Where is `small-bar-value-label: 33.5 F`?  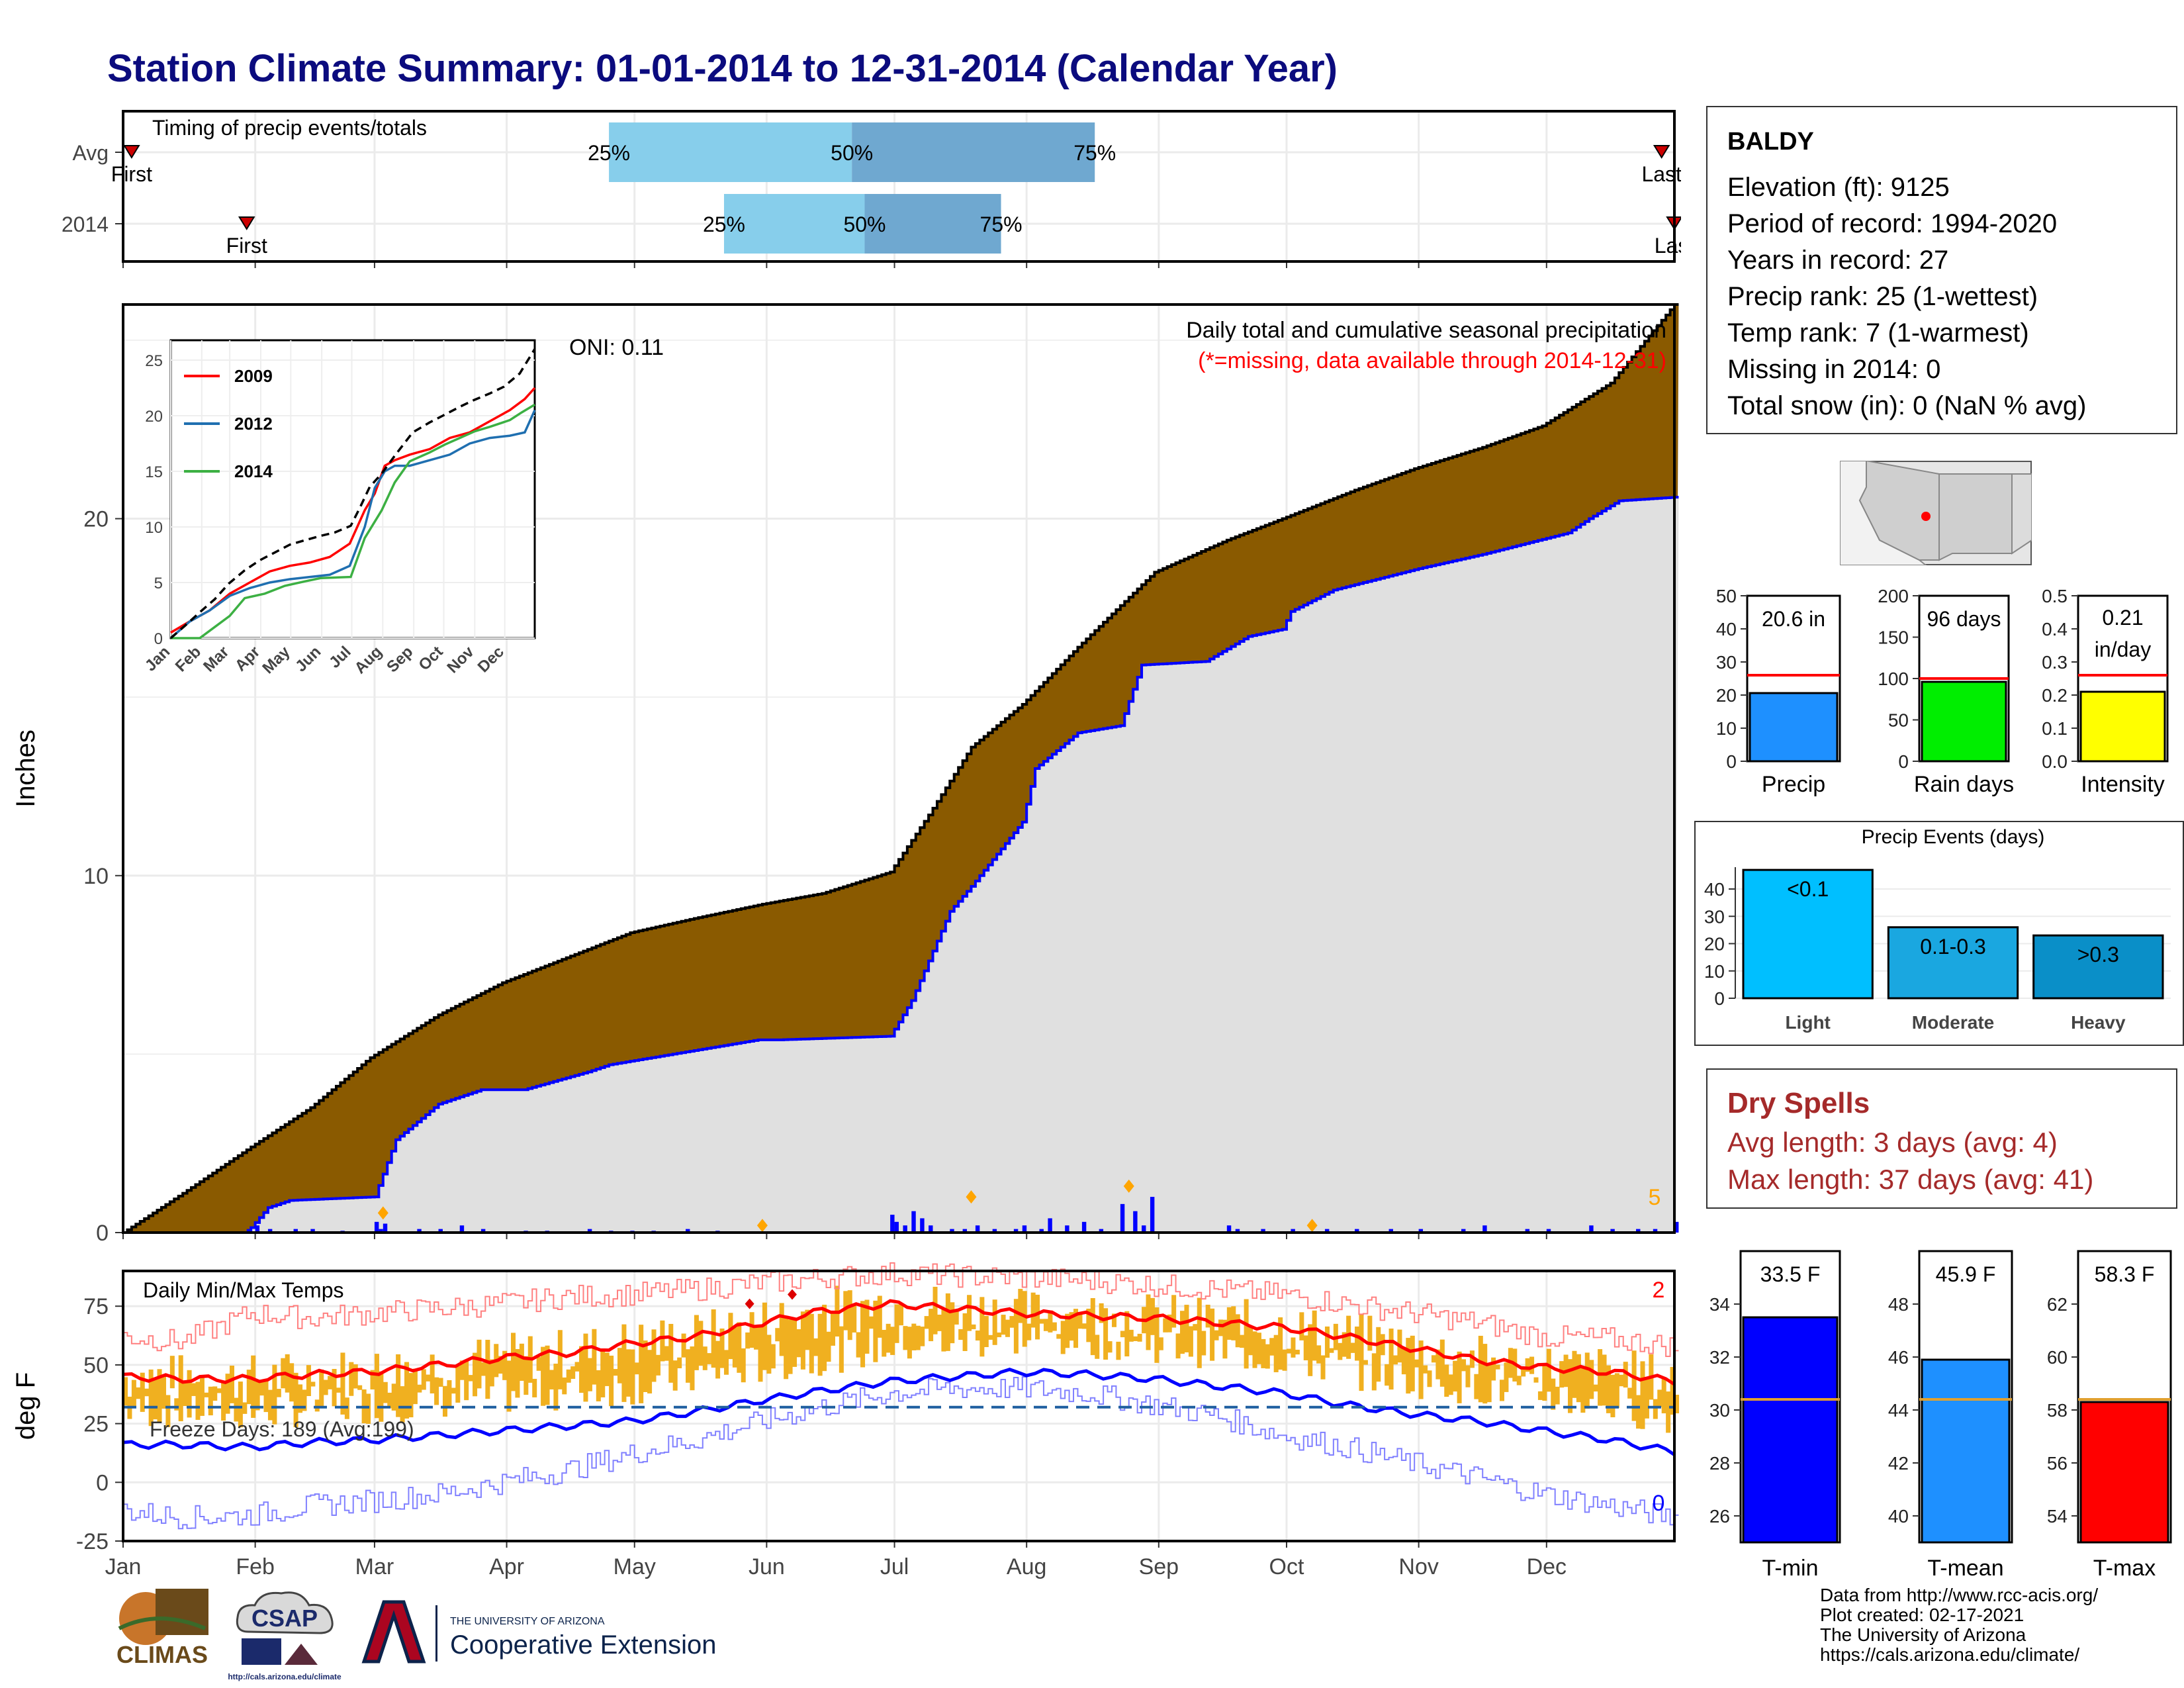
small-bar-value-label: 33.5 F is located at coordinates (1790, 1274).